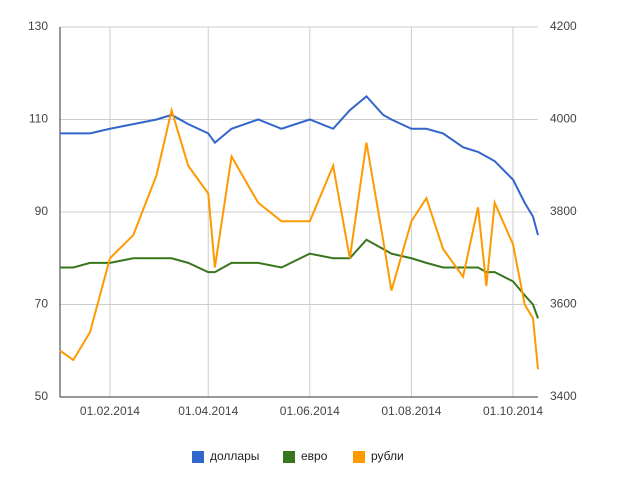 The image size is (623, 480). What do you see at coordinates (38, 119) in the screenshot?
I see `y-tick-label: 110` at bounding box center [38, 119].